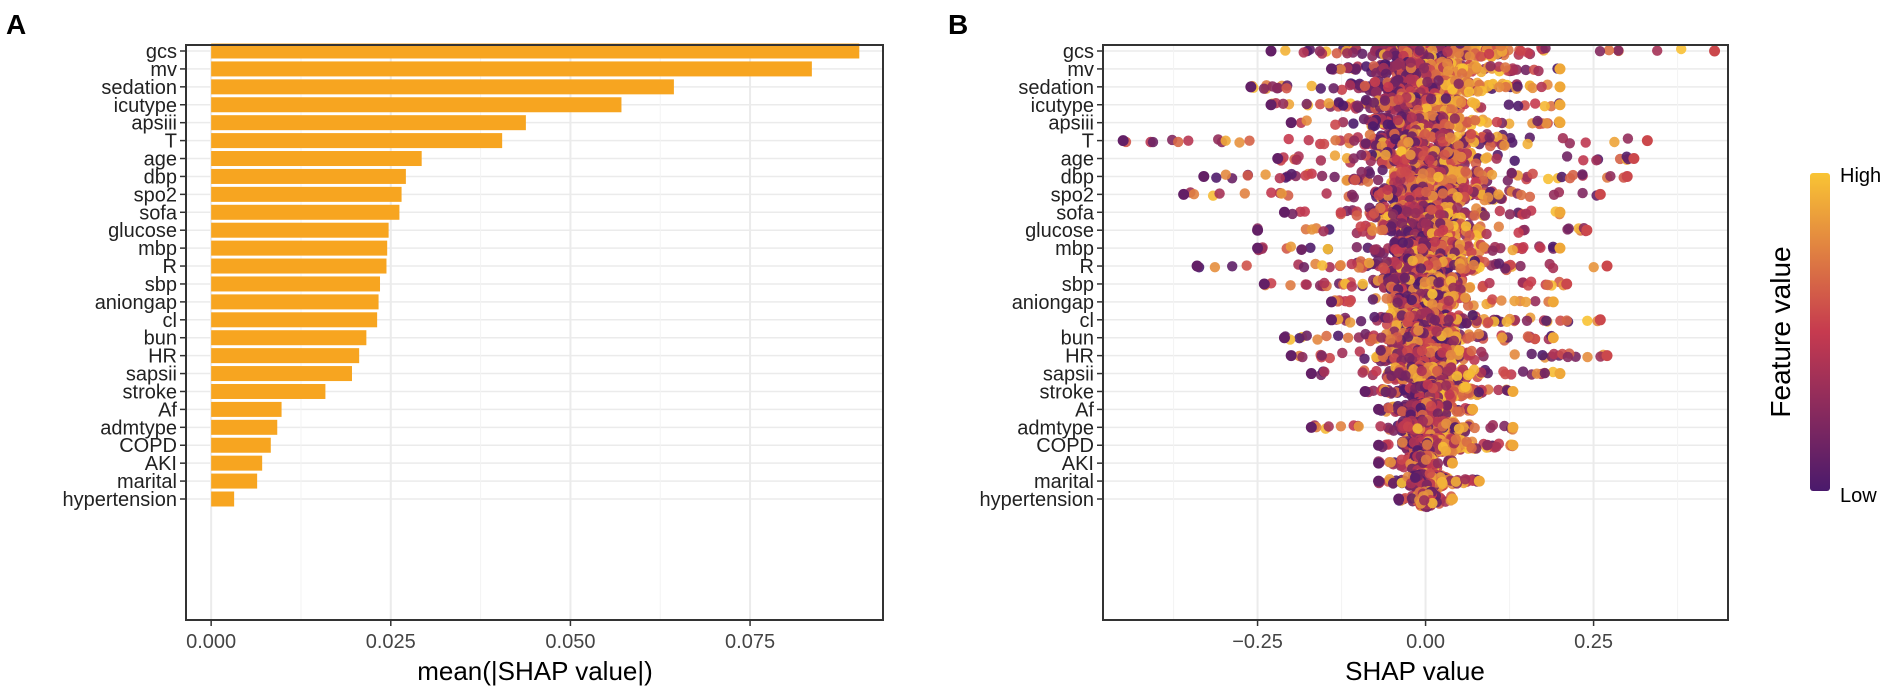 The height and width of the screenshot is (697, 1902). I want to click on beeswarm-row-spo2, so click(1392, 194).